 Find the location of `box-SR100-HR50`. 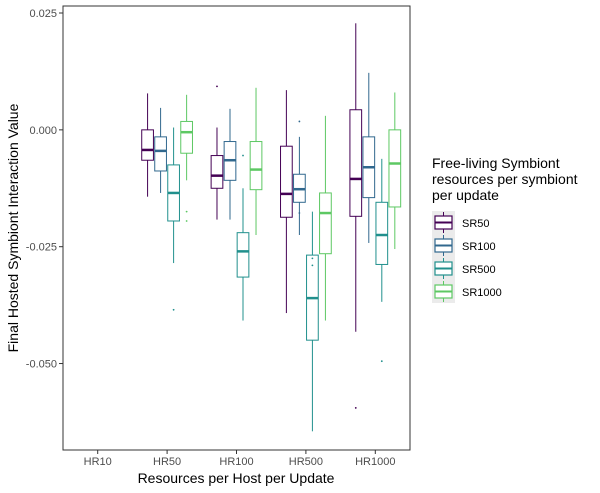

box-SR100-HR50 is located at coordinates (160, 150).